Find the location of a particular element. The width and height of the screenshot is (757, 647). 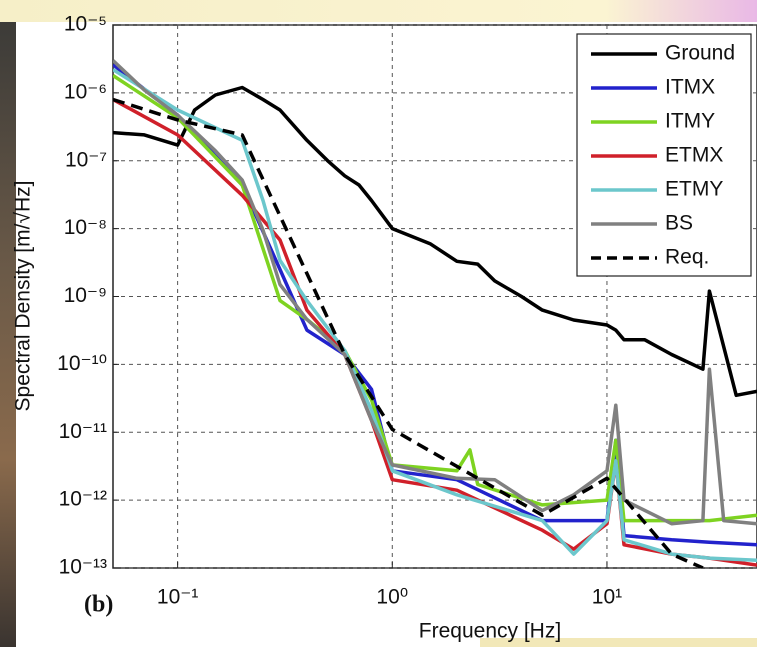

panel-label: (b) is located at coordinates (98, 605).